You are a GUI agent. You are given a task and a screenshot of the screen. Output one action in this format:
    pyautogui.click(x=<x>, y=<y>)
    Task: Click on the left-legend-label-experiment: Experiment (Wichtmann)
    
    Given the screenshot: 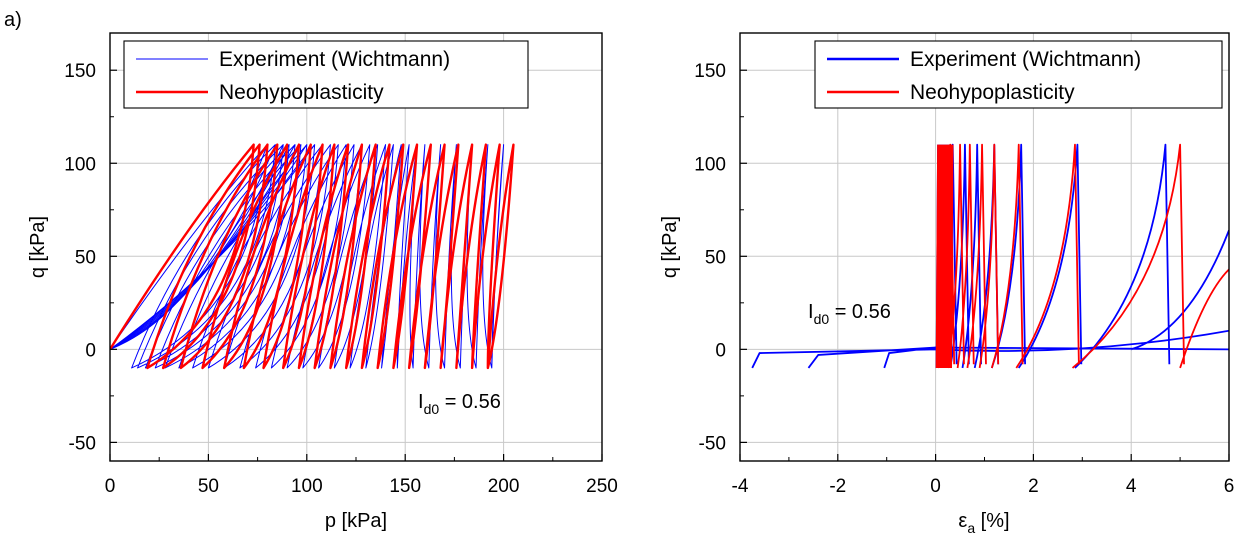 What is the action you would take?
    pyautogui.click(x=334, y=59)
    